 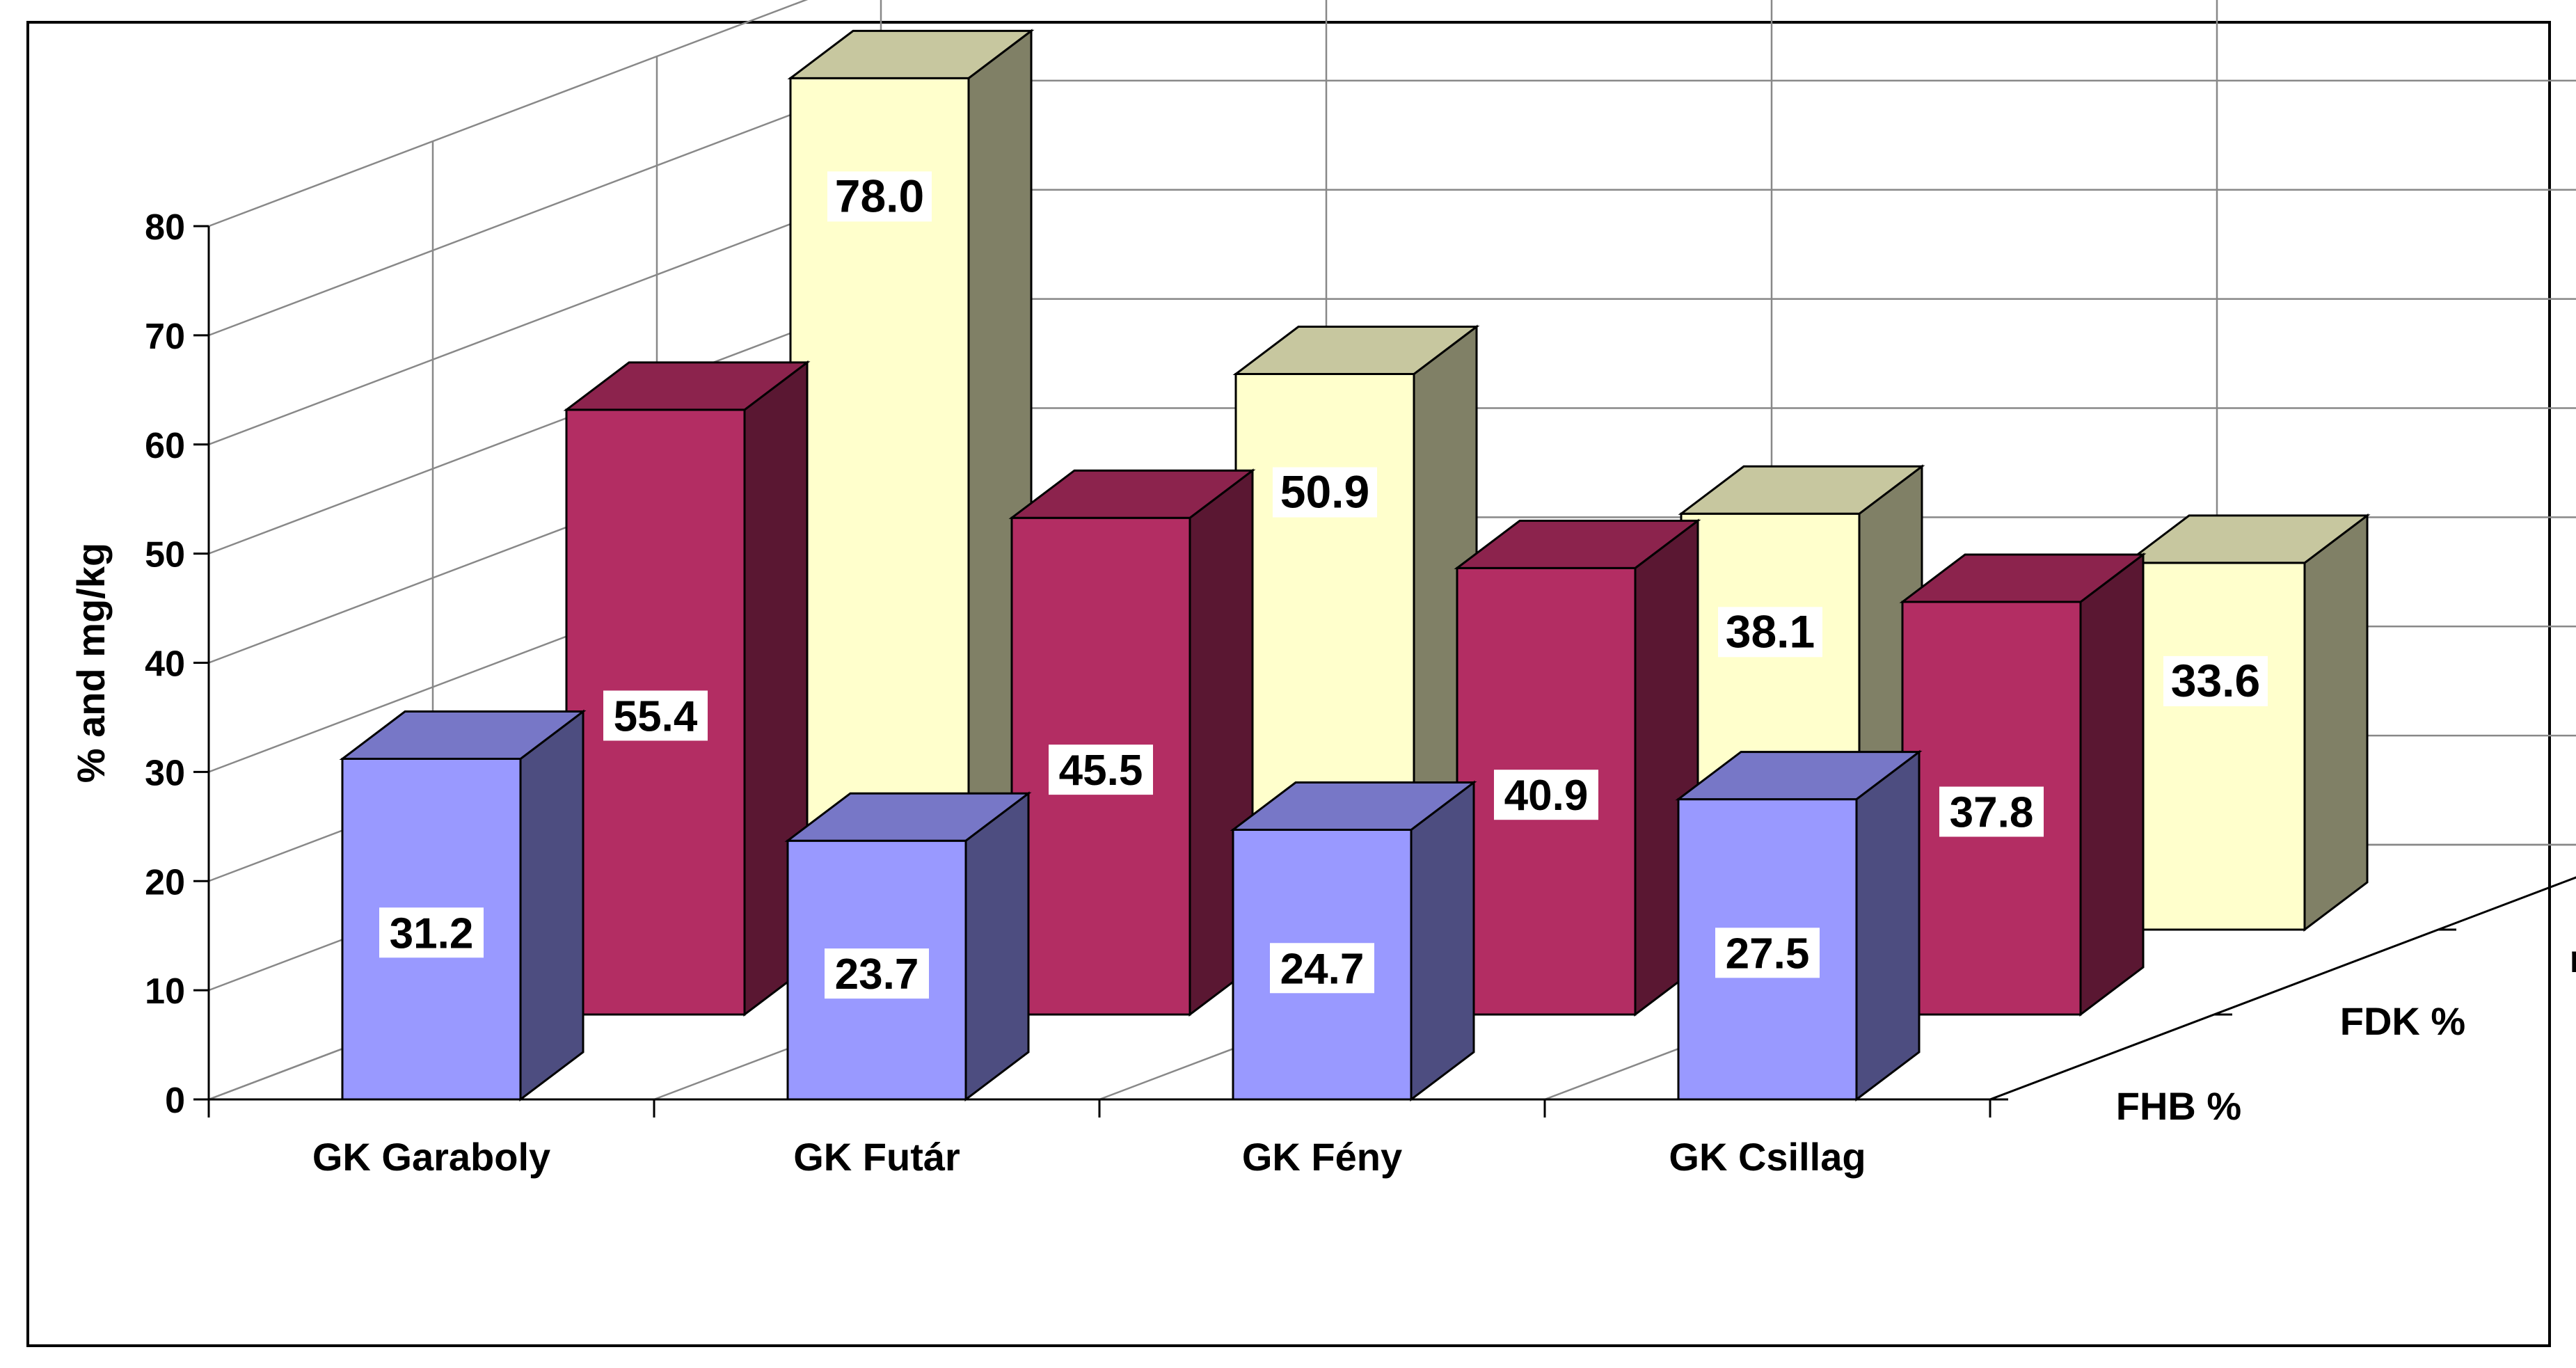 I want to click on x-category-label: GK Csillag, so click(x=1767, y=1157).